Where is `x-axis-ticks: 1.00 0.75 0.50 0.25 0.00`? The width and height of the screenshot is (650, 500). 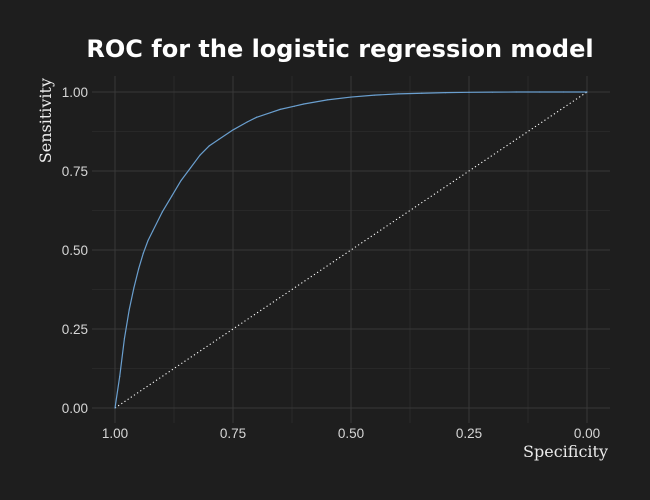
x-axis-ticks: 1.00 0.75 0.50 0.25 0.00 is located at coordinates (351, 433).